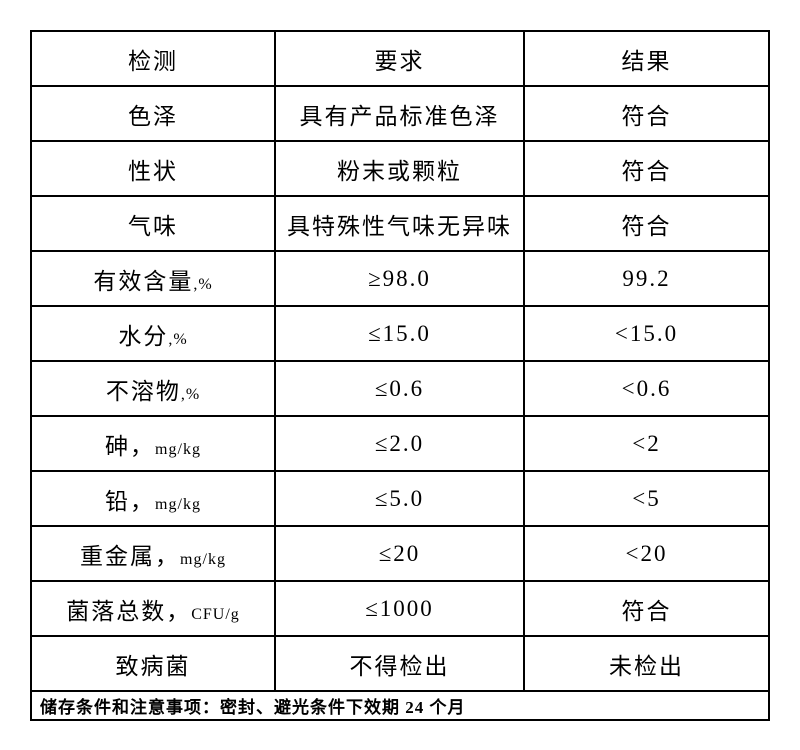  I want to click on test-name: 气味, so click(153, 226).